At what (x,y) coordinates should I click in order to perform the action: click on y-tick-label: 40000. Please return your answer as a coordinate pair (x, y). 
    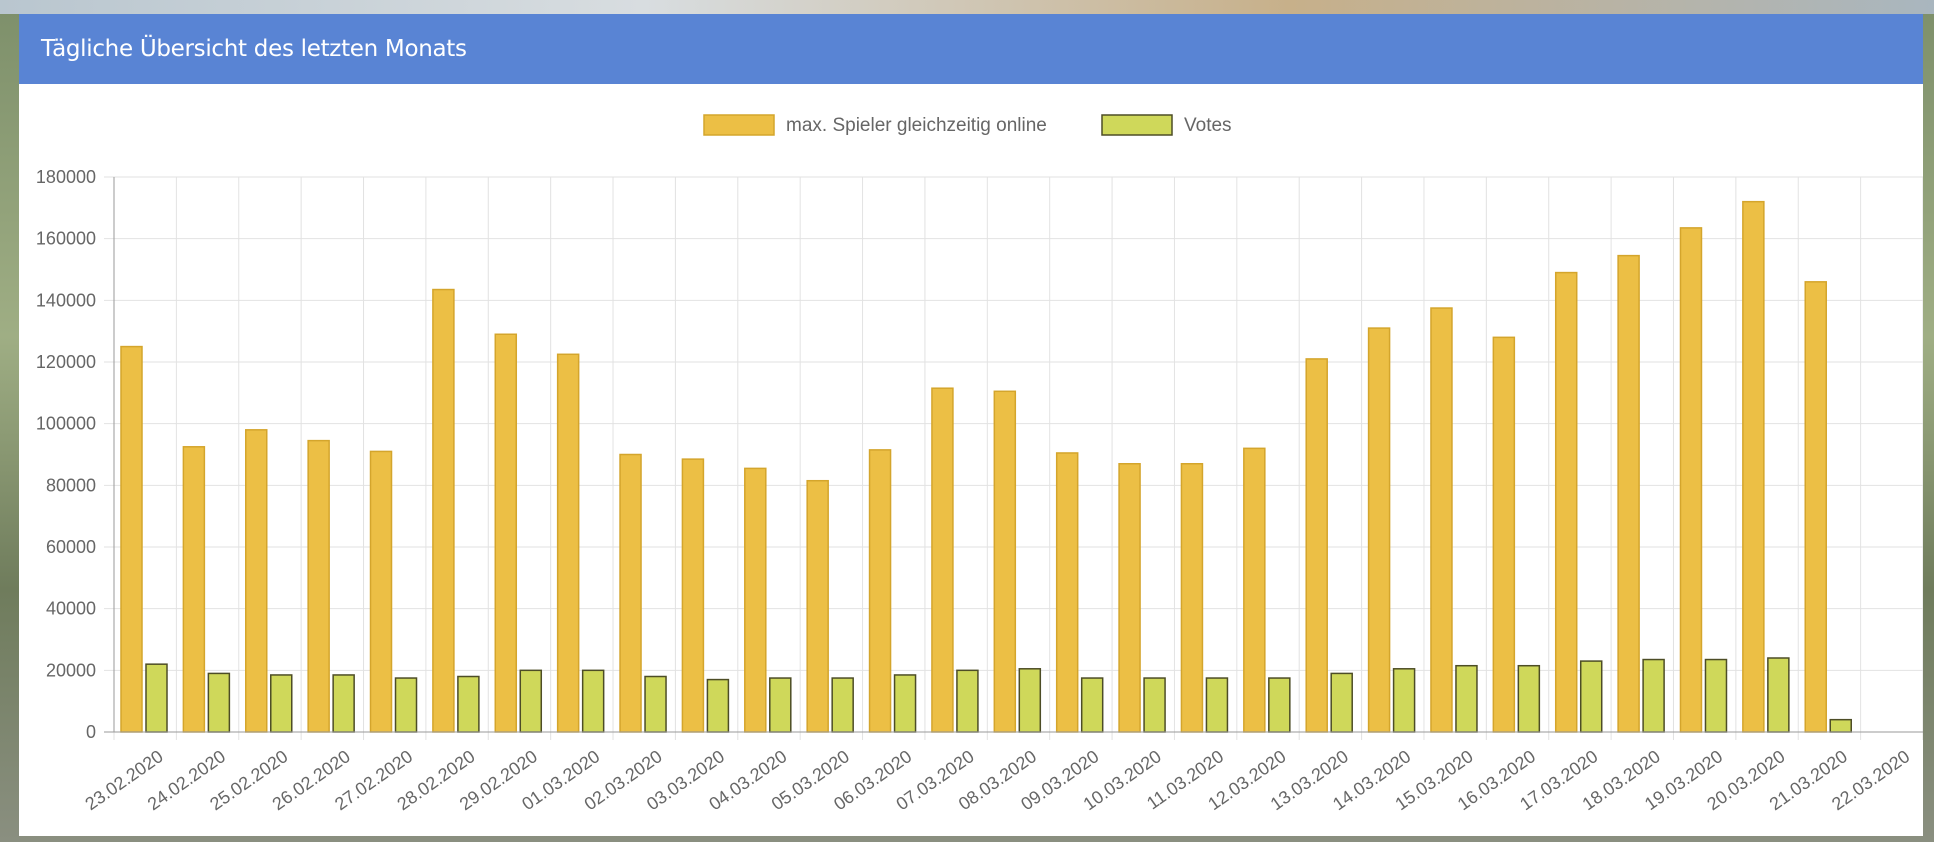
    Looking at the image, I should click on (71, 609).